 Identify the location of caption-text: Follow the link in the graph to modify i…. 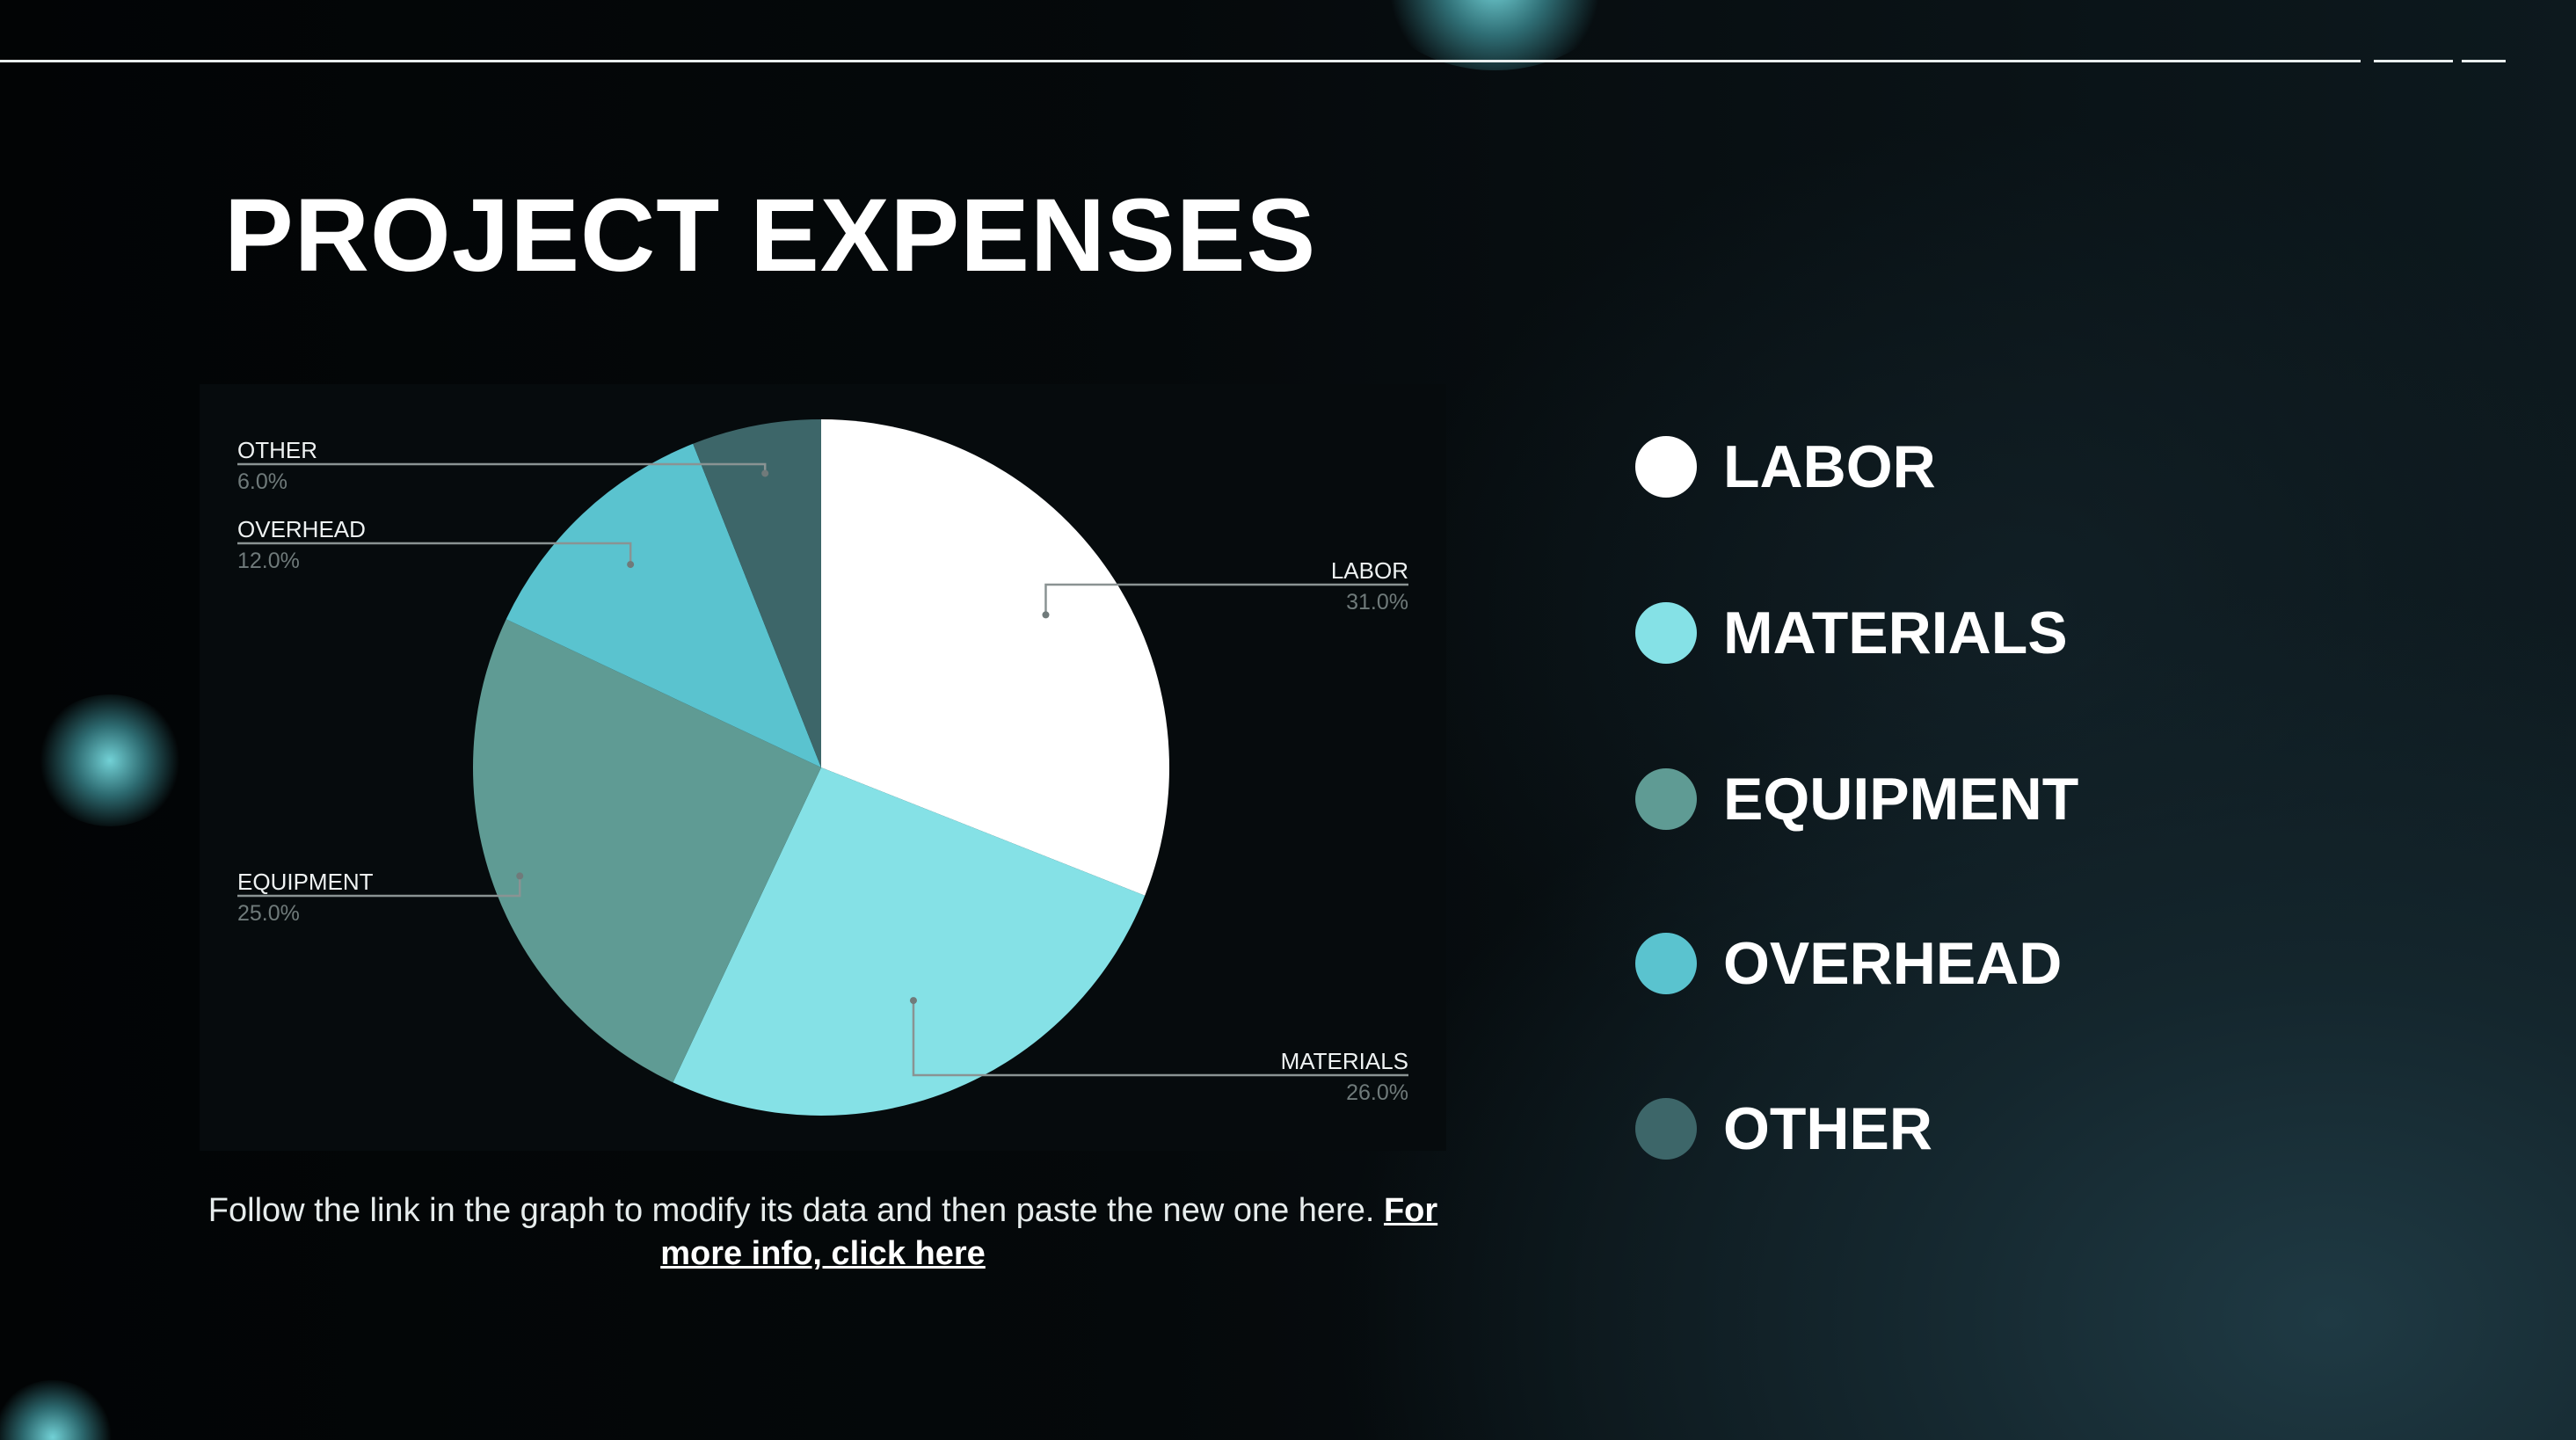
(791, 1210).